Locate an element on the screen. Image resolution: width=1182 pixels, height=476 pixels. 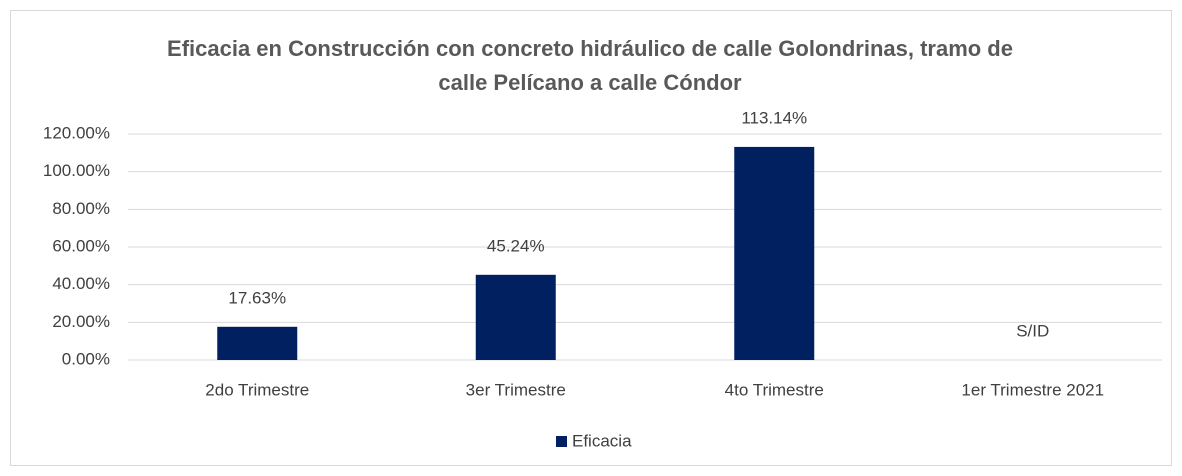
y-tick-label: 0.00% is located at coordinates (86, 358).